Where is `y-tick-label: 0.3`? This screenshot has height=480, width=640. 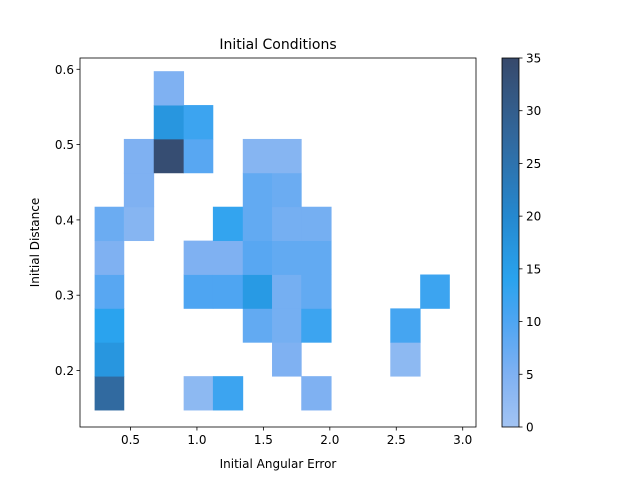 y-tick-label: 0.3 is located at coordinates (64, 296).